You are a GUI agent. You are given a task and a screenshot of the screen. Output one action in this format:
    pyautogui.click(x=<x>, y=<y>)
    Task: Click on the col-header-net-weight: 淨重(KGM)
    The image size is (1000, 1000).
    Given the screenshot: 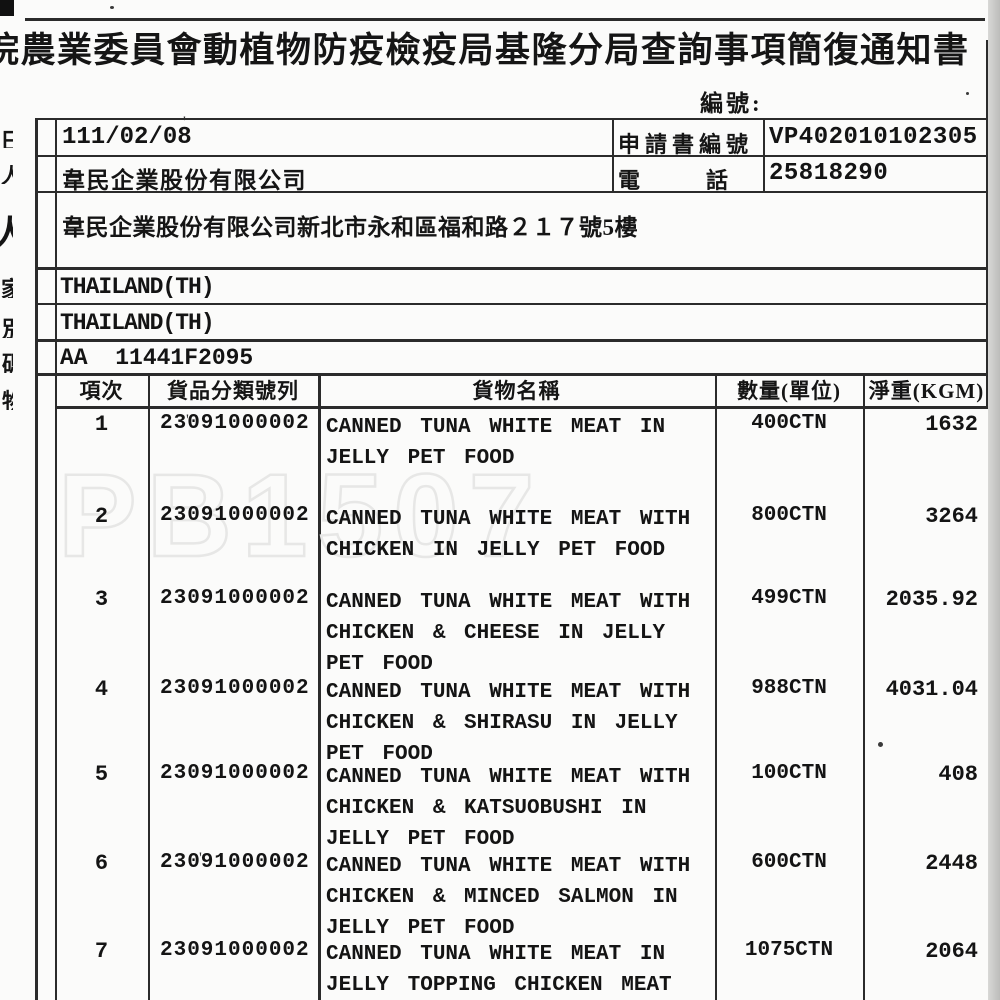 What is the action you would take?
    pyautogui.click(x=926, y=391)
    